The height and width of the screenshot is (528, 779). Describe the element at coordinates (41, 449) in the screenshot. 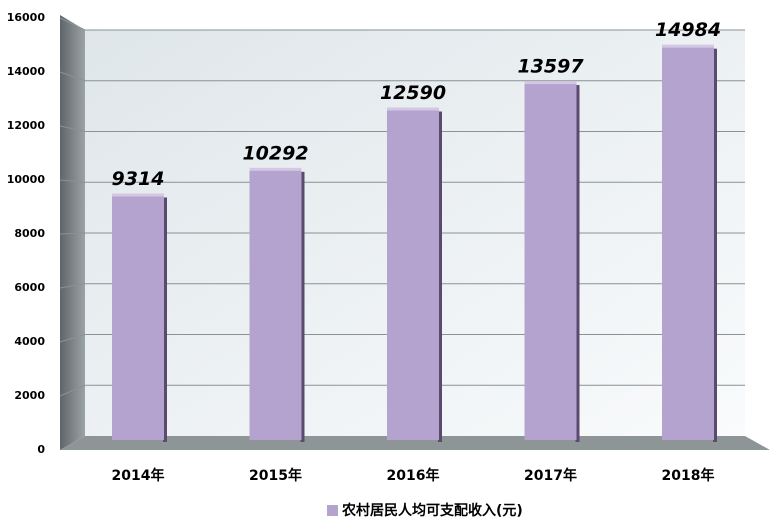

I see `y-tick-label: 0` at that location.